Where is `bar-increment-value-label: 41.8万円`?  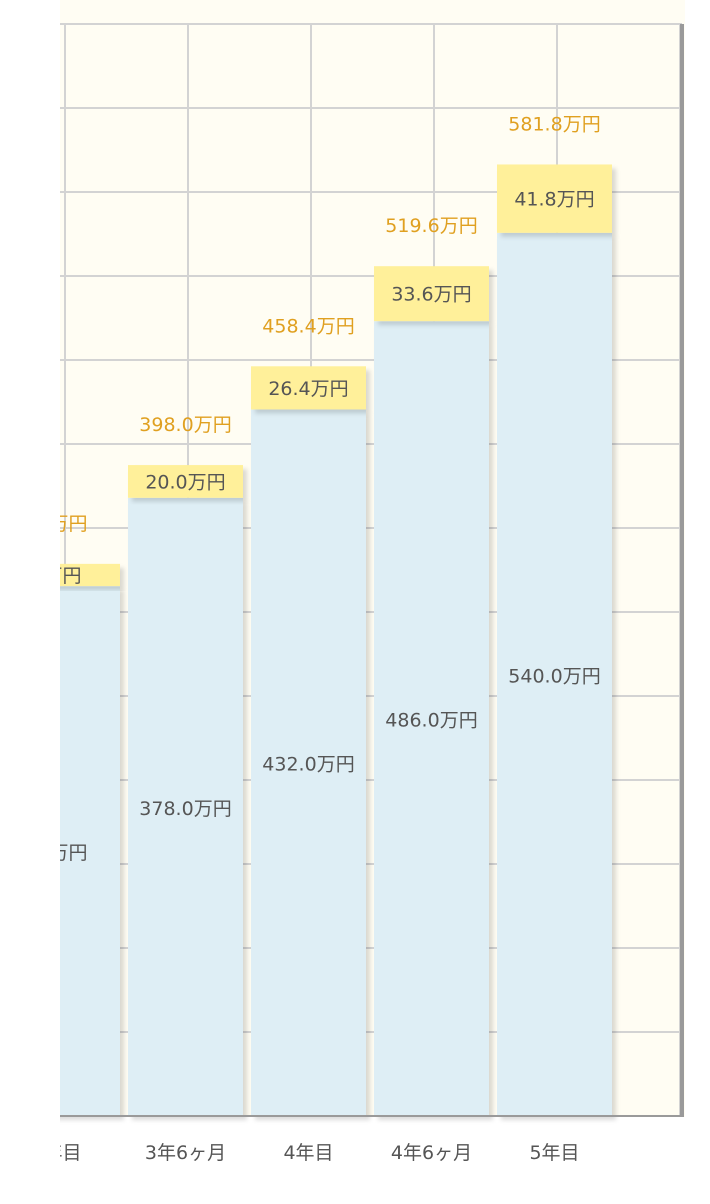 bar-increment-value-label: 41.8万円 is located at coordinates (554, 200).